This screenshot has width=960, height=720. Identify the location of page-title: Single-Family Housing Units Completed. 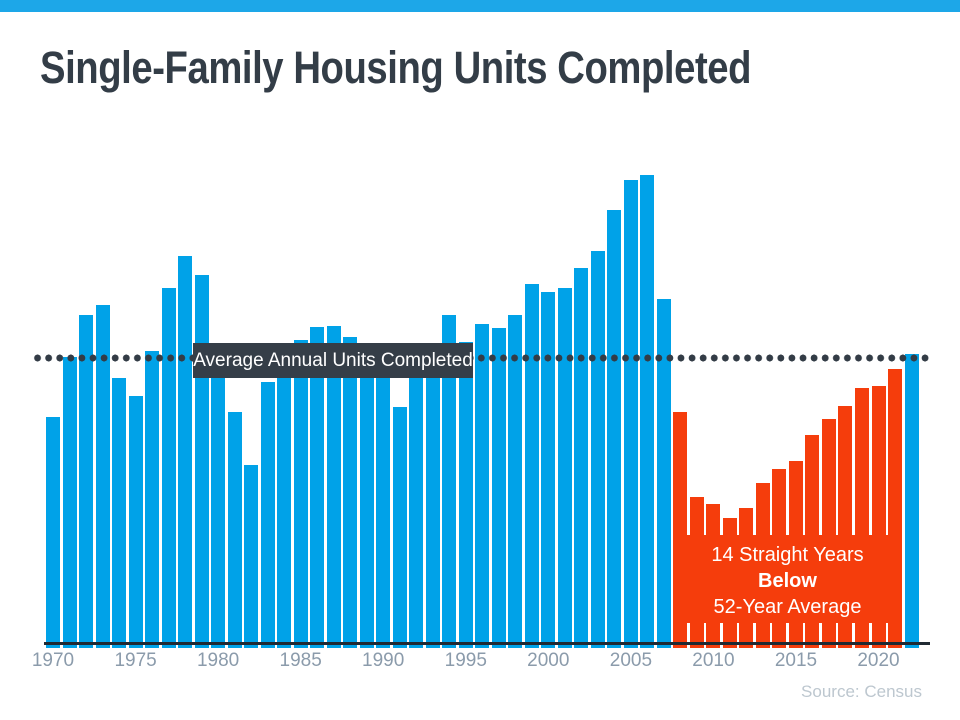
(396, 67).